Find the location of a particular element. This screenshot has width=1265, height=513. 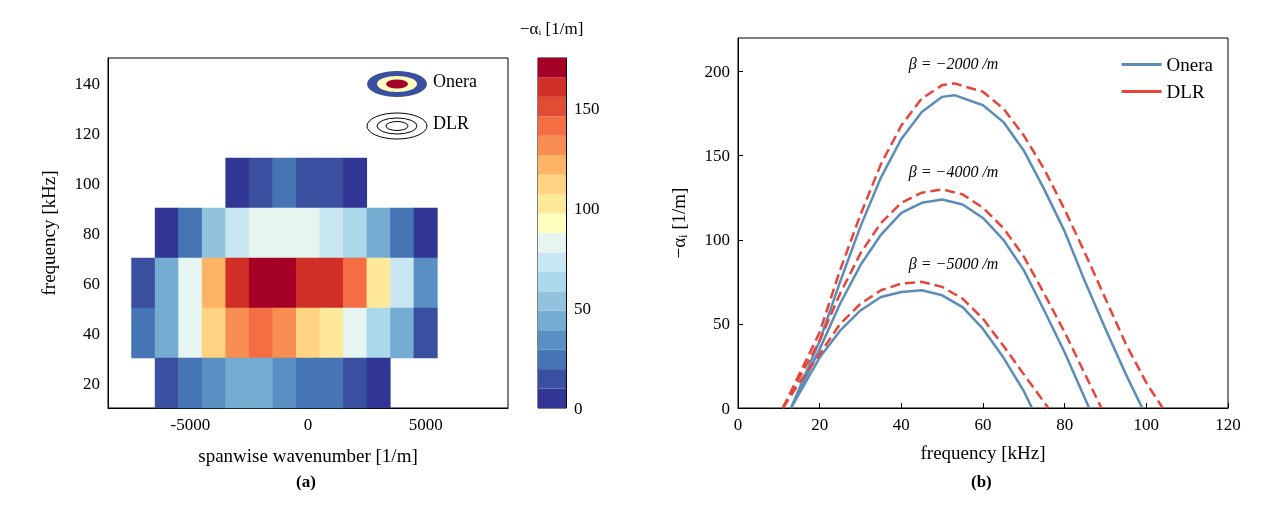

color-bar-label: 0 is located at coordinates (578, 408).